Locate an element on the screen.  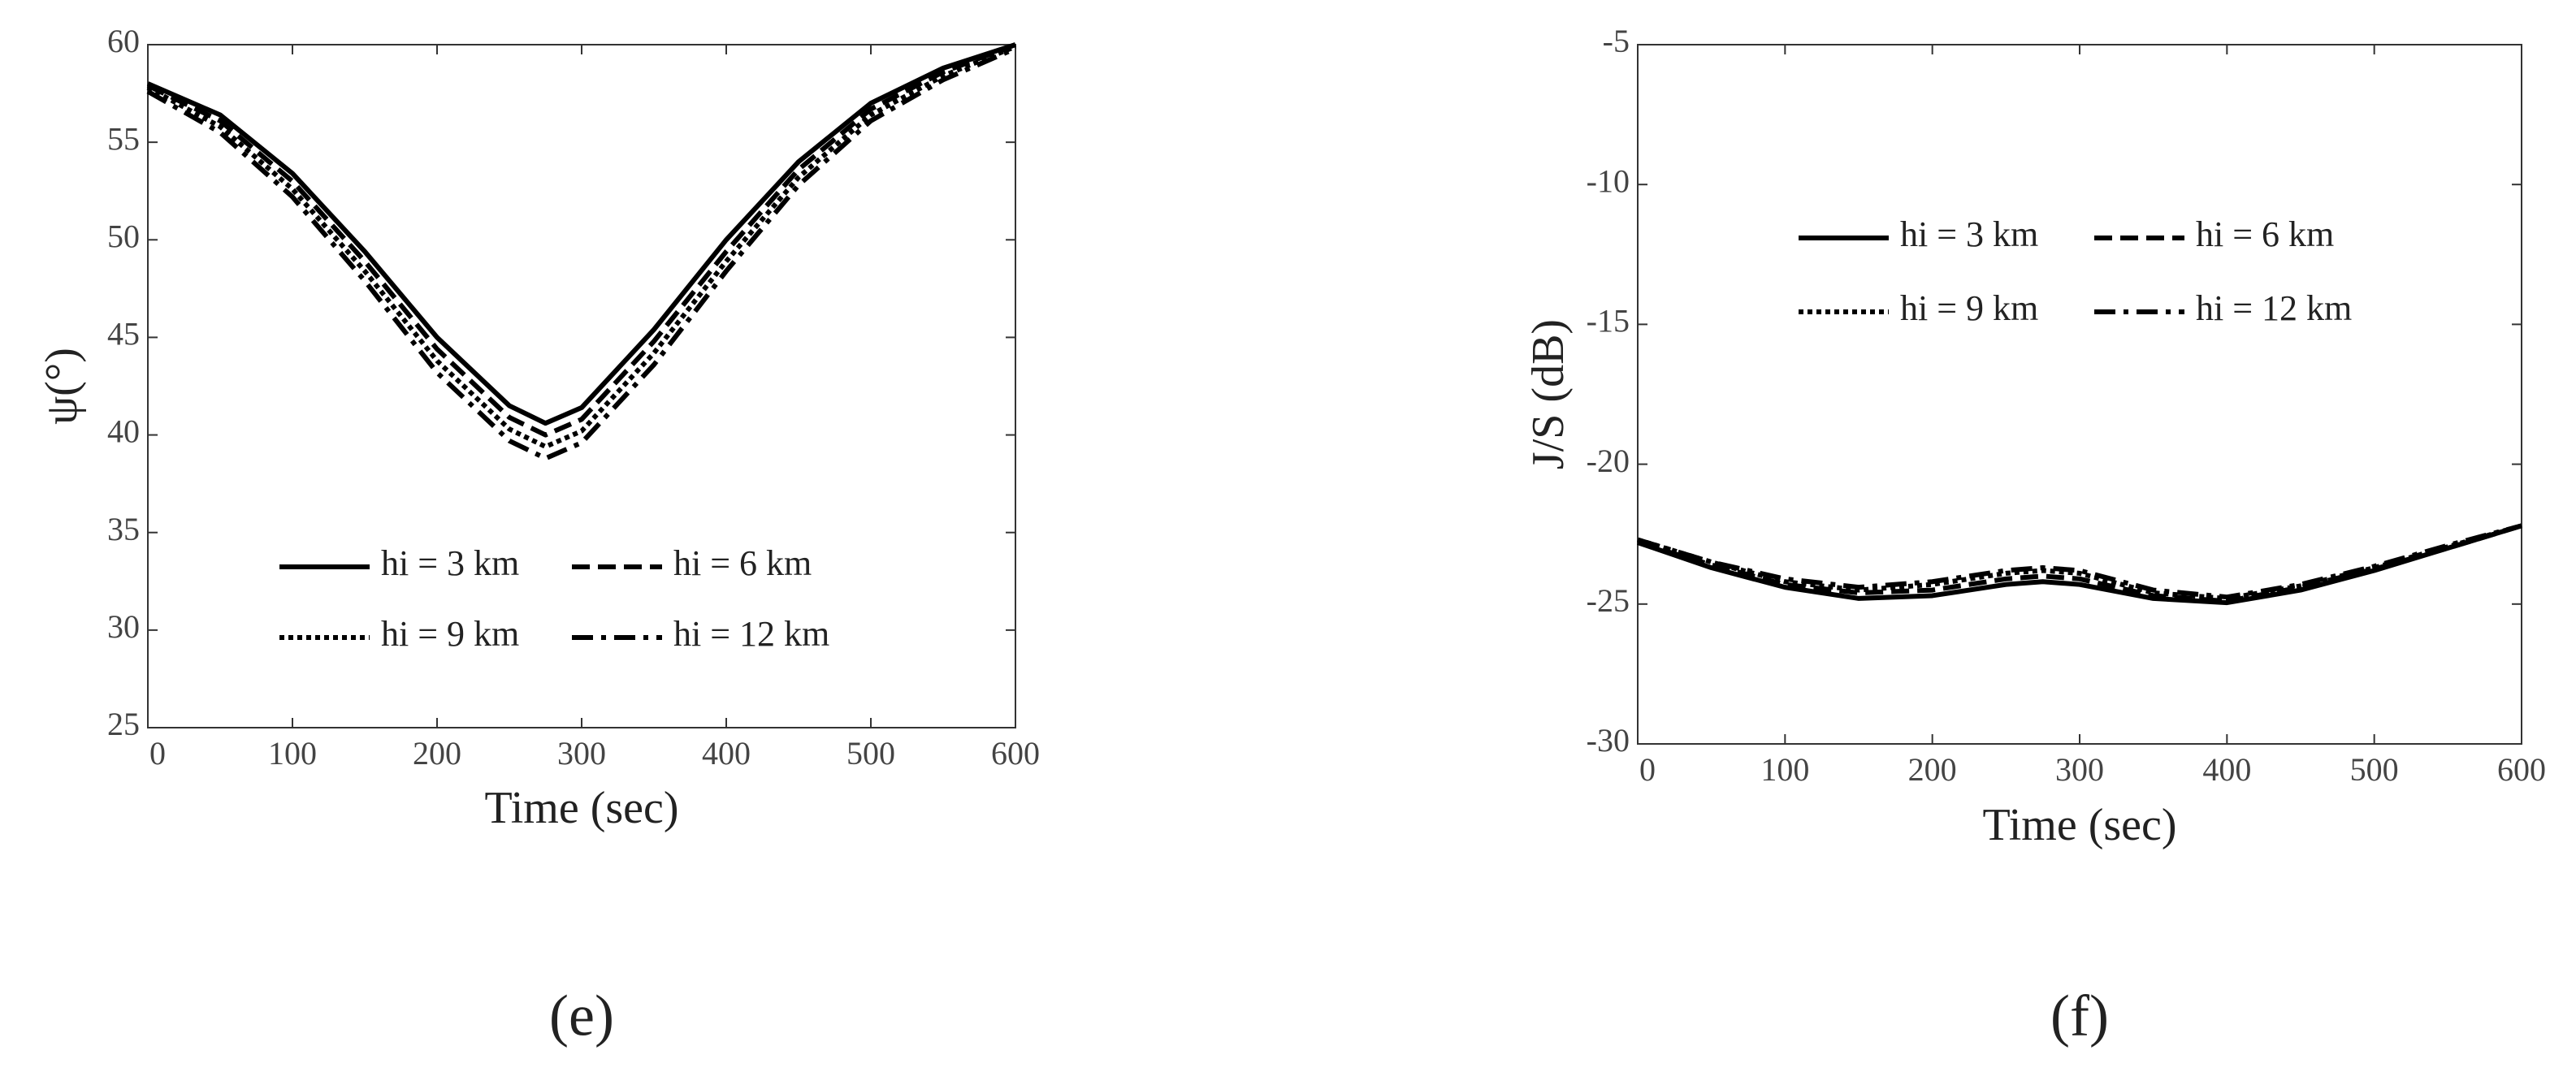
caption: (e) is located at coordinates (581, 1015).